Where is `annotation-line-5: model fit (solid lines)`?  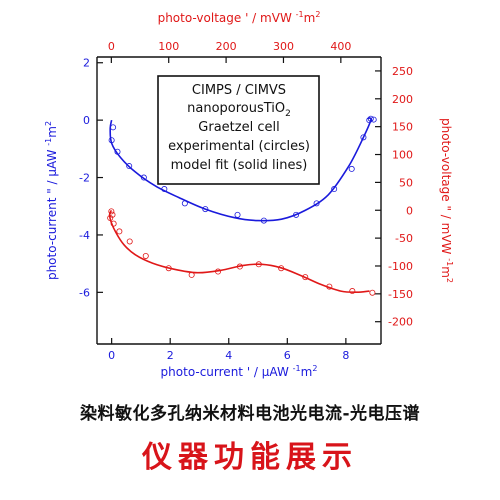
annotation-line-5: model fit (solid lines) is located at coordinates (239, 165).